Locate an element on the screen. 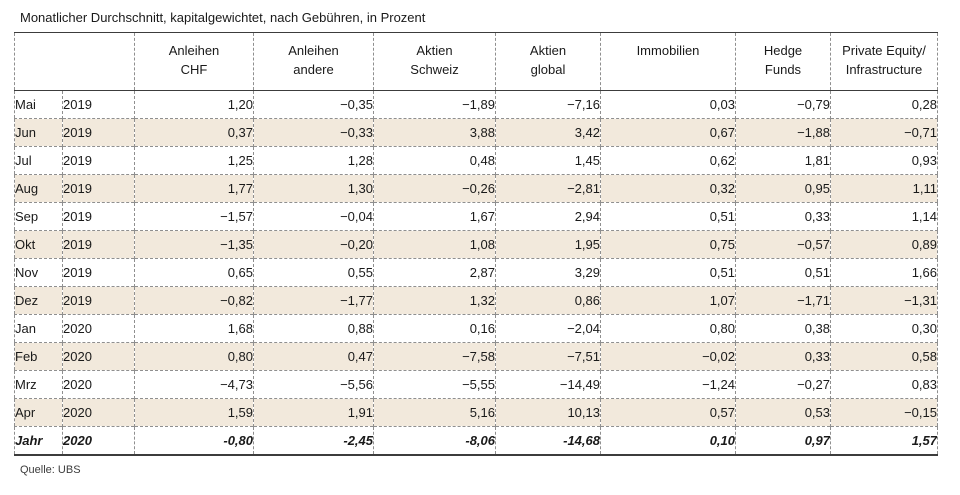 Image resolution: width=960 pixels, height=495 pixels. value-cell: −14,49 is located at coordinates (548, 384).